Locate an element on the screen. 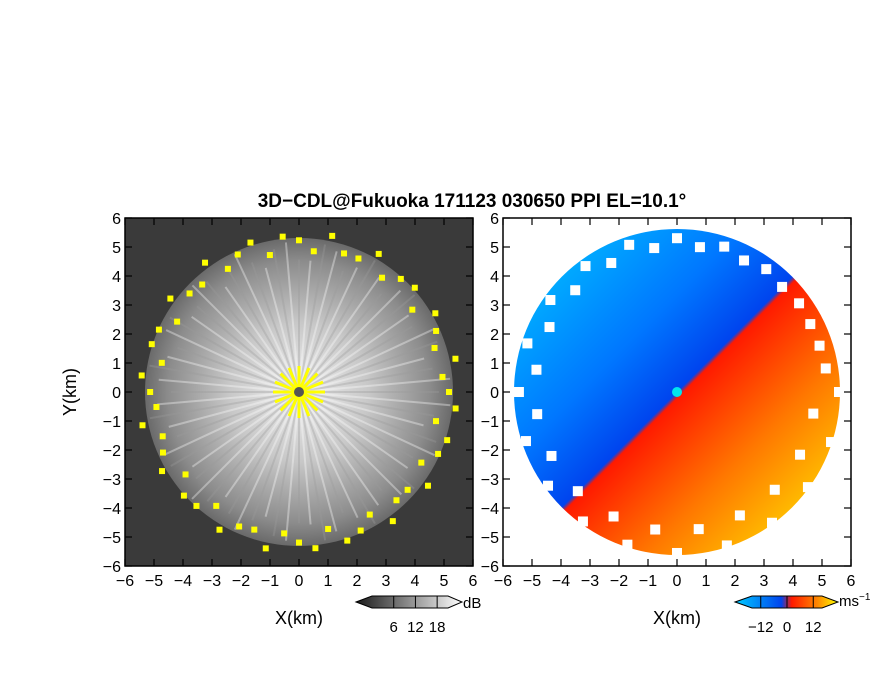 The height and width of the screenshot is (680, 880). lidar-site-marker is located at coordinates (299, 392).